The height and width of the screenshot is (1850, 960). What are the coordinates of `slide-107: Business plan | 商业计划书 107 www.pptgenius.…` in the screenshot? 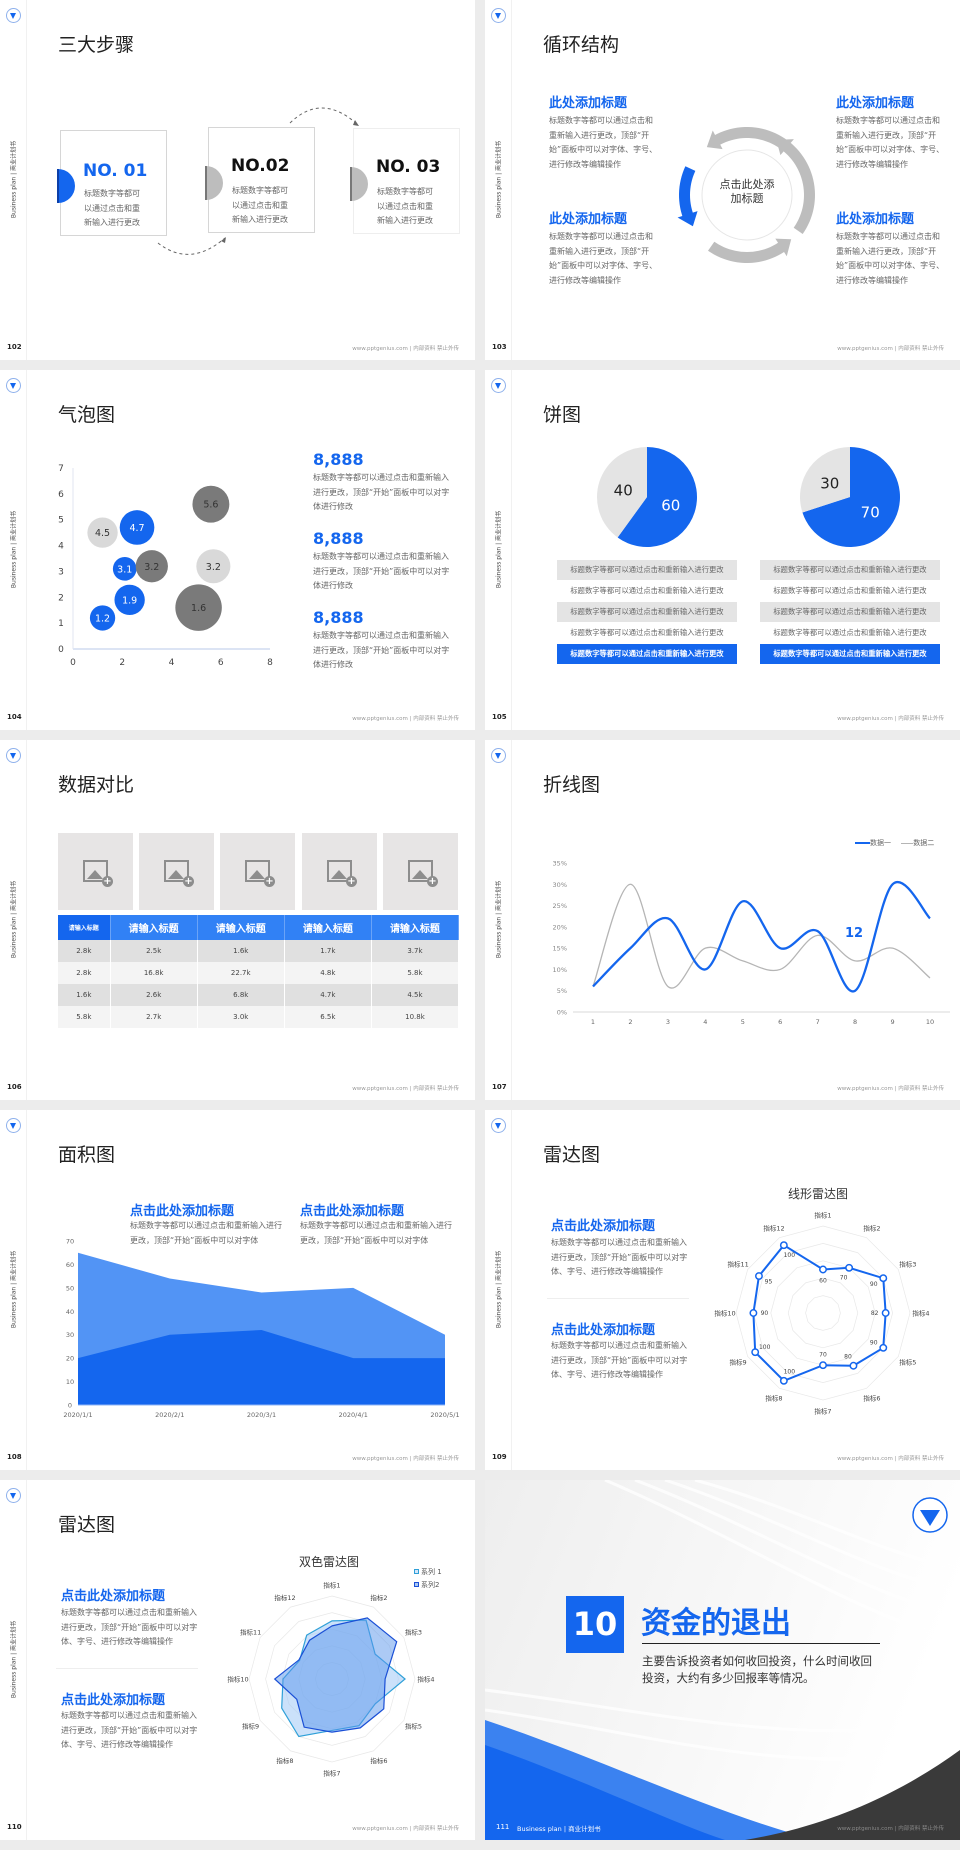 It's located at (722, 920).